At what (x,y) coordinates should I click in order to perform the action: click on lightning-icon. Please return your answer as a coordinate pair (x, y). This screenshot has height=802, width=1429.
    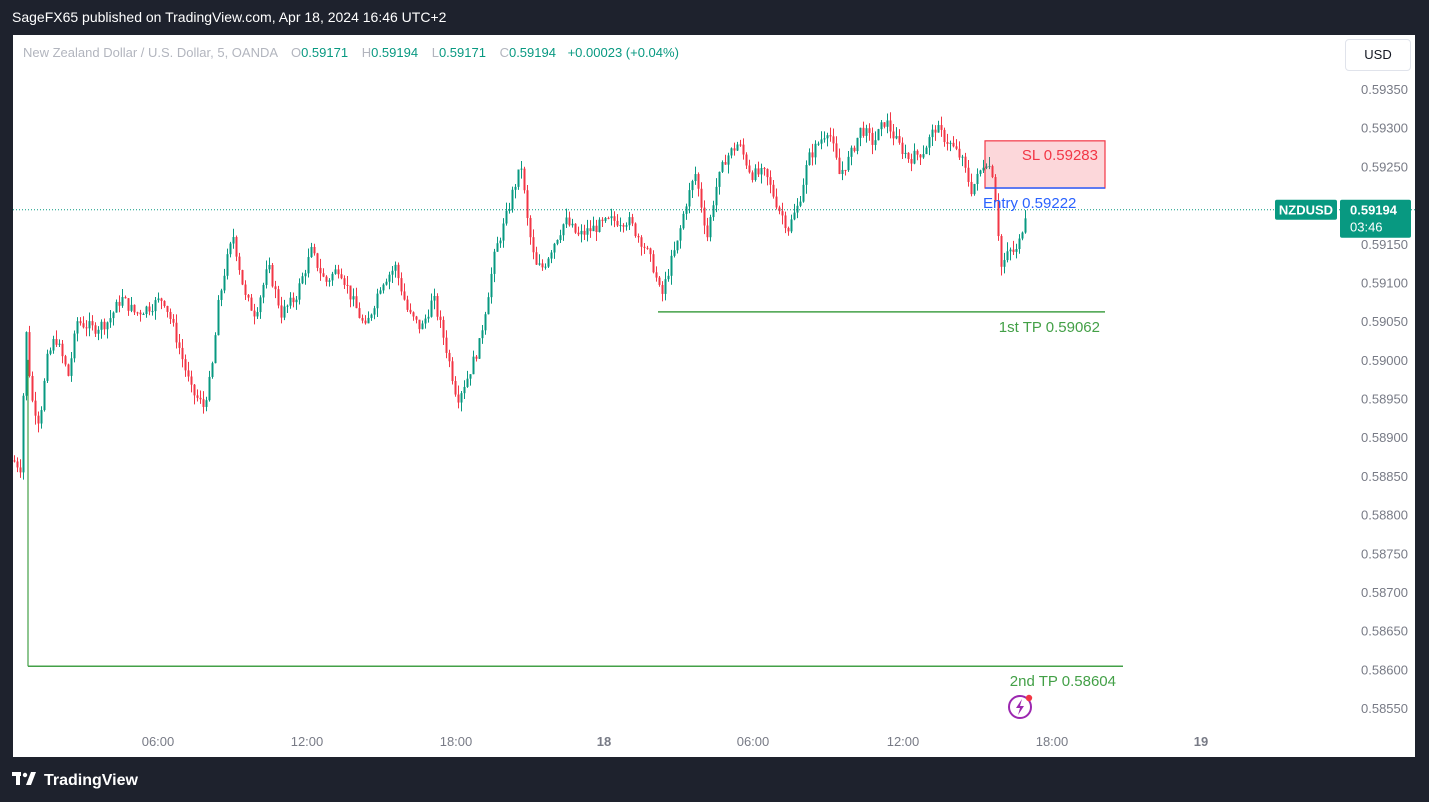
    Looking at the image, I should click on (1020, 707).